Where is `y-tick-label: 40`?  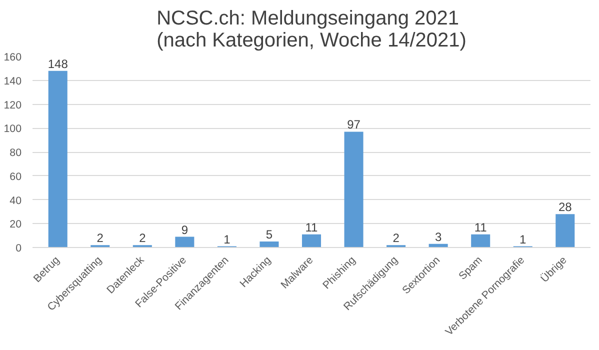
y-tick-label: 40 is located at coordinates (16, 200).